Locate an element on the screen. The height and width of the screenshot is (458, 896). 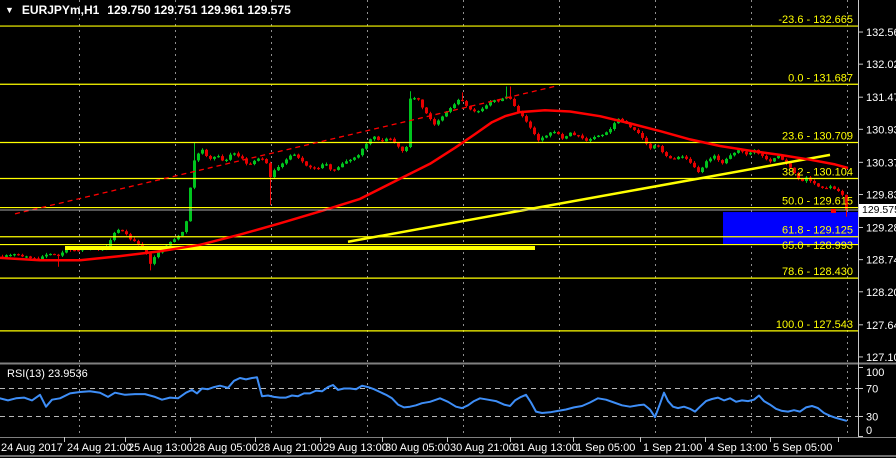
price-tick-label: 128.740 is located at coordinates (881, 261).